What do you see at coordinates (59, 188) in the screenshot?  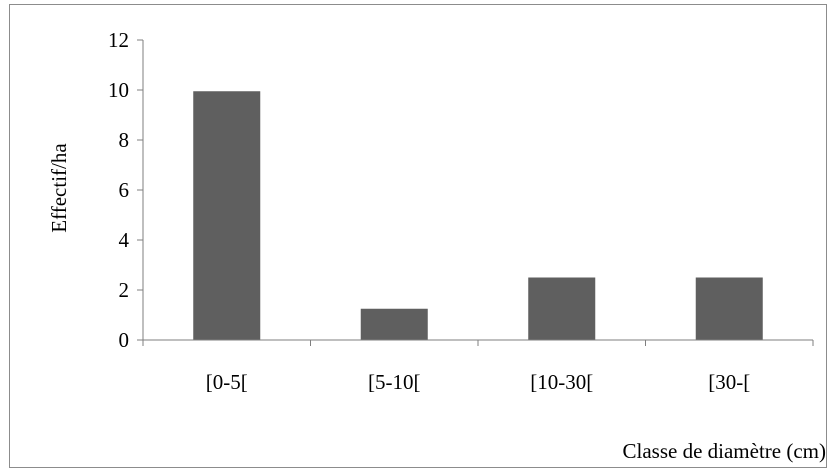 I see `y-axis-title: Effectif/ha` at bounding box center [59, 188].